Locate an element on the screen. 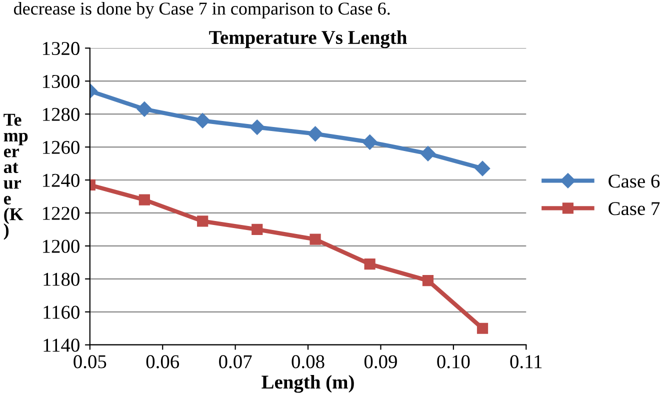 The width and height of the screenshot is (666, 401). y-tick-label: 1320 is located at coordinates (61, 49).